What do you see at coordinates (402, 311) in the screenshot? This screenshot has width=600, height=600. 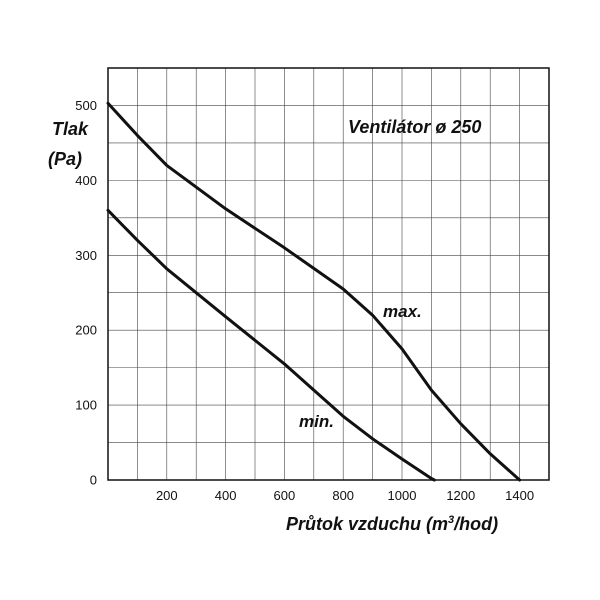 I see `series-label-max: max.` at bounding box center [402, 311].